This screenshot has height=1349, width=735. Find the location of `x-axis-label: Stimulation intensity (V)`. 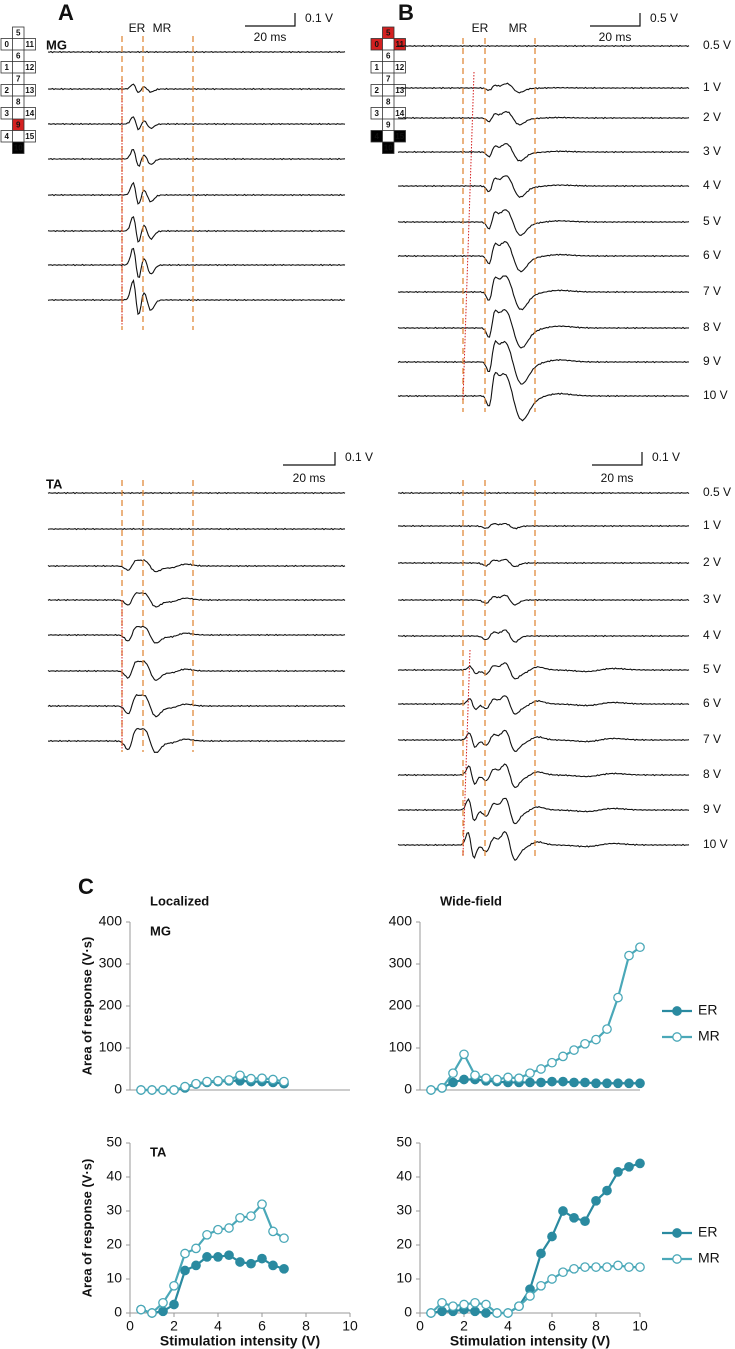

x-axis-label: Stimulation intensity (V) is located at coordinates (240, 1341).